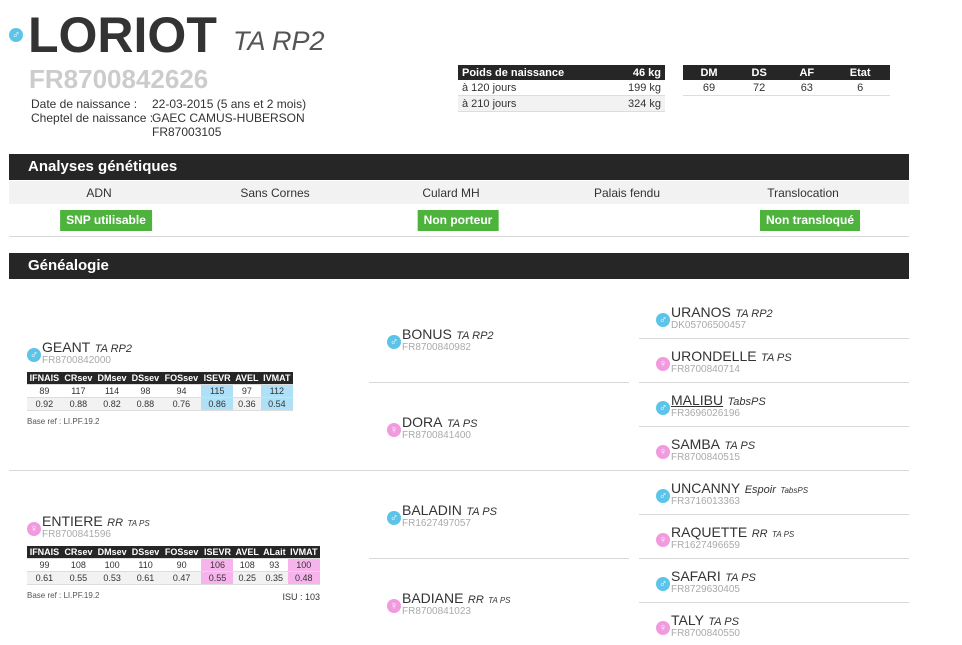 The image size is (962, 645). I want to click on animal-name: SAMBA, so click(696, 444).